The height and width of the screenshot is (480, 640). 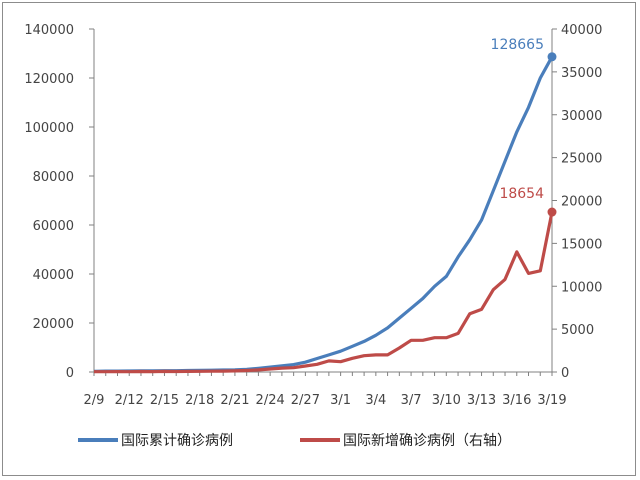 I want to click on series-end-label-0: 128665, so click(x=517, y=45).